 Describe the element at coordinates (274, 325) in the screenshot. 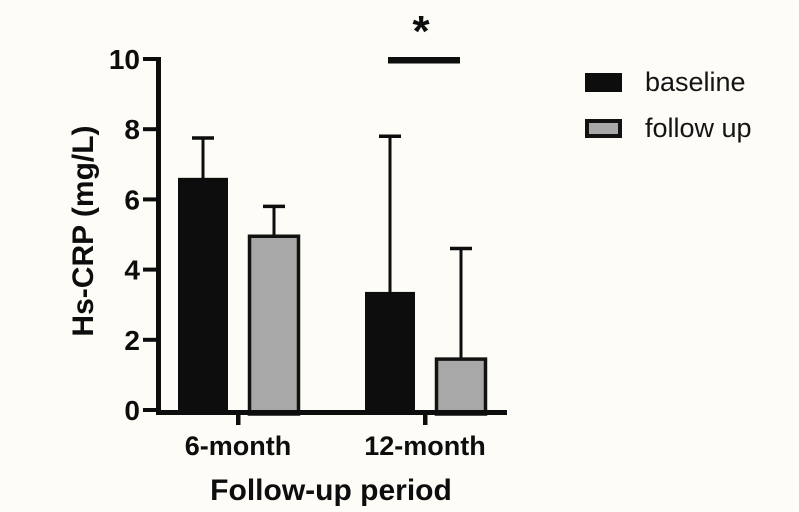

I see `bar-follow-up-6-month` at that location.